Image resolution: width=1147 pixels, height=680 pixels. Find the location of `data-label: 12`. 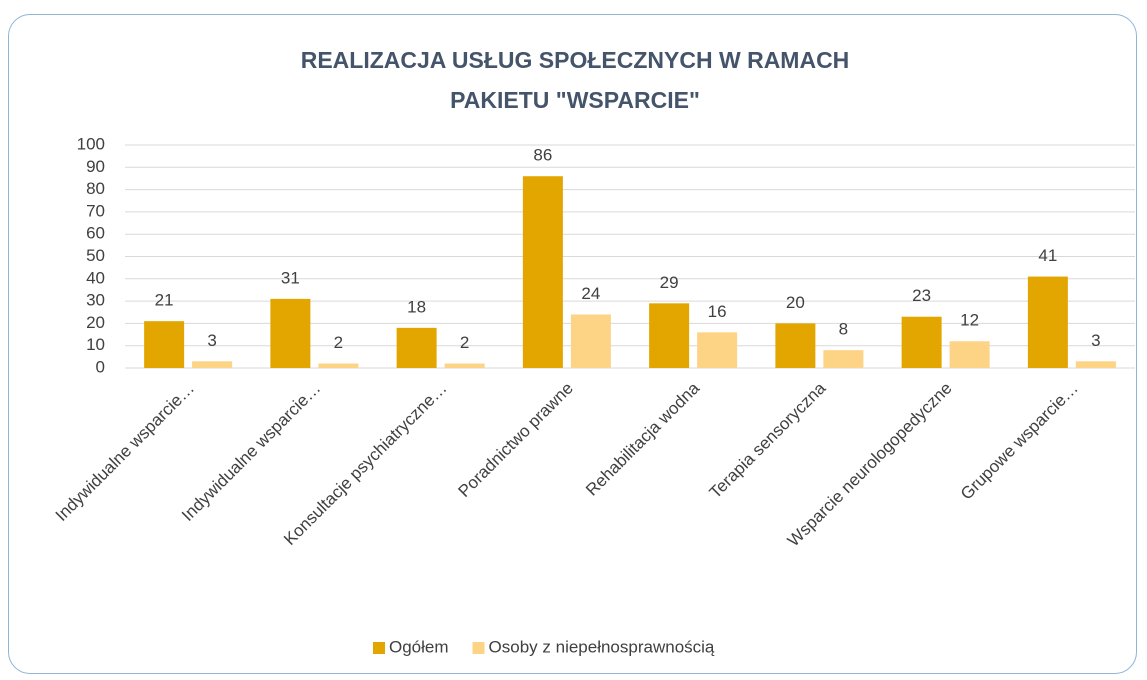

data-label: 12 is located at coordinates (969, 320).